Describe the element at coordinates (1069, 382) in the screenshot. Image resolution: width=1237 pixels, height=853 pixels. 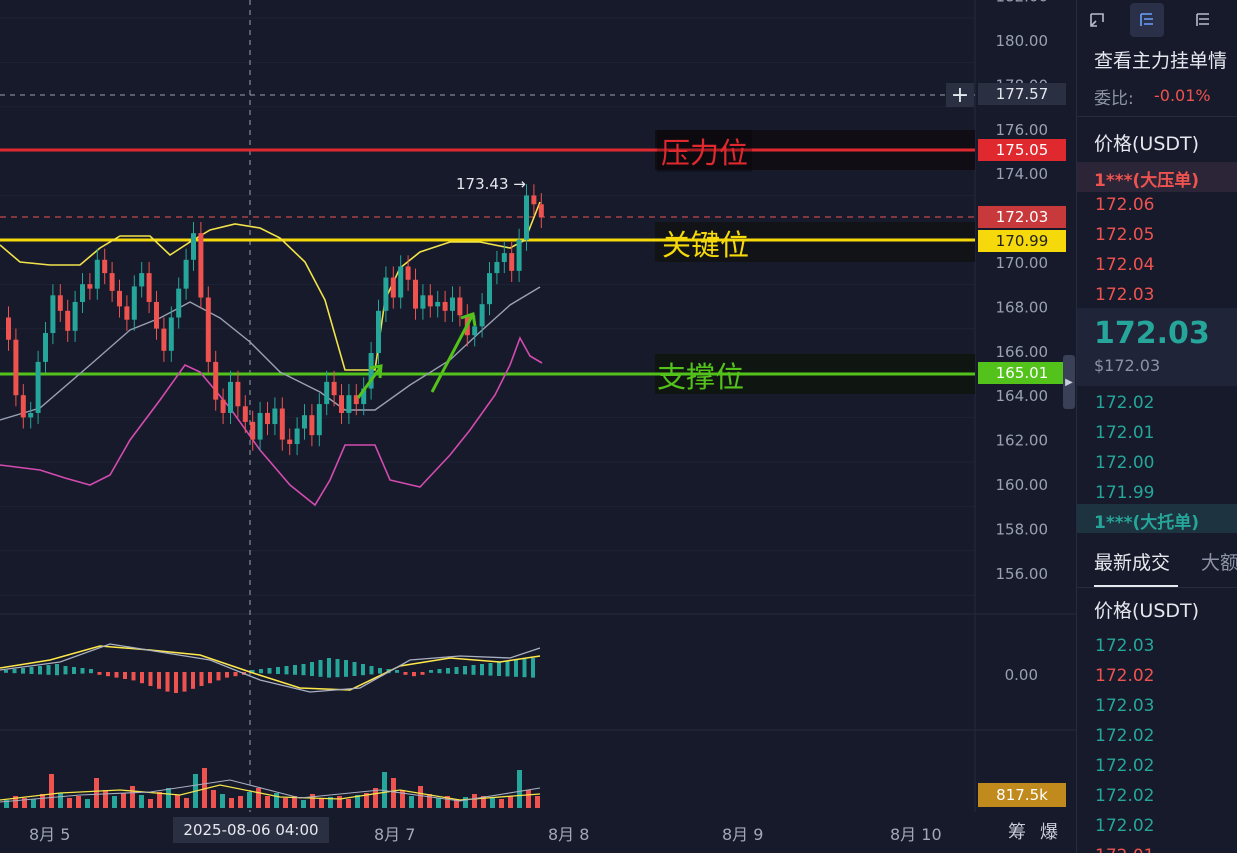
I see `panel-collapse-handle: ▶` at that location.